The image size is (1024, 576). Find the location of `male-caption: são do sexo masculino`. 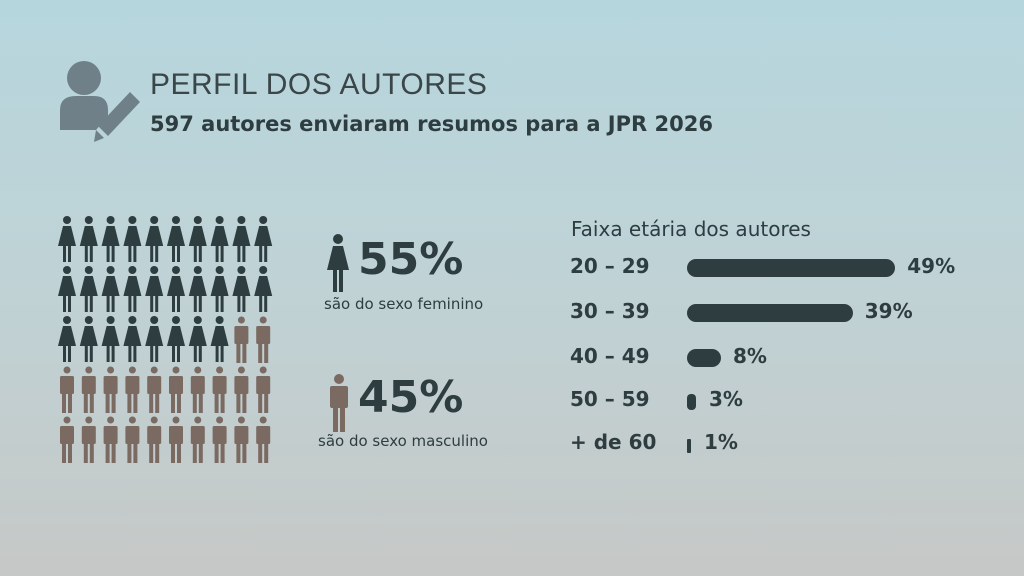

male-caption: são do sexo masculino is located at coordinates (403, 441).